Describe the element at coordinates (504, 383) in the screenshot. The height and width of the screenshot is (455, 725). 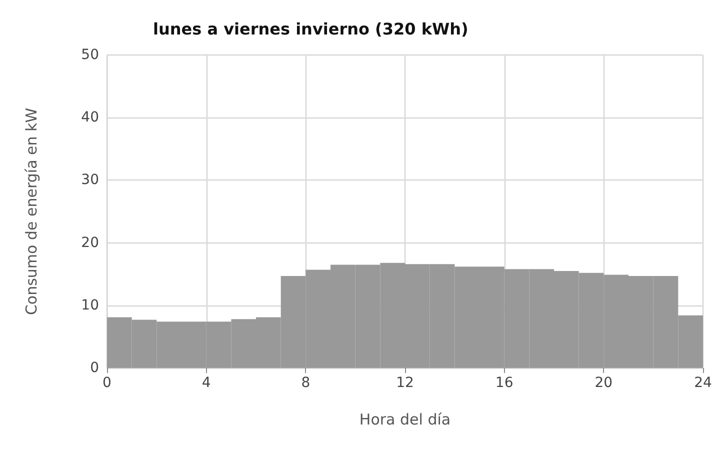
I see `x-tick-label: 16` at that location.